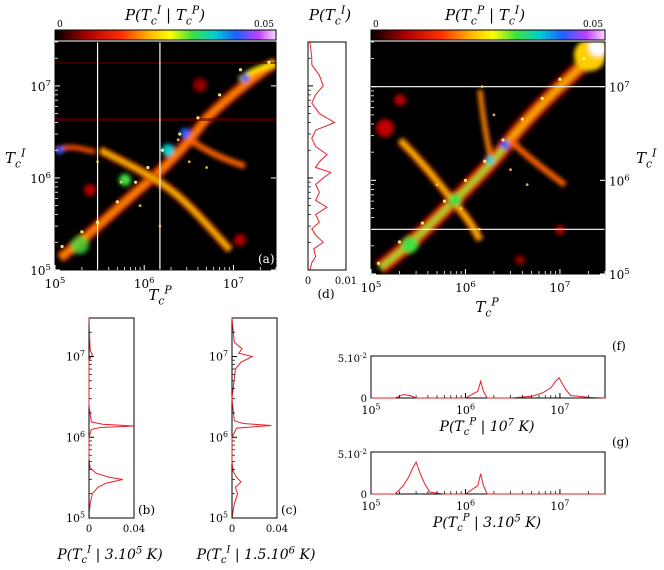 The height and width of the screenshot is (570, 664). I want to click on axes-d: 0 0.01, so click(331, 164).